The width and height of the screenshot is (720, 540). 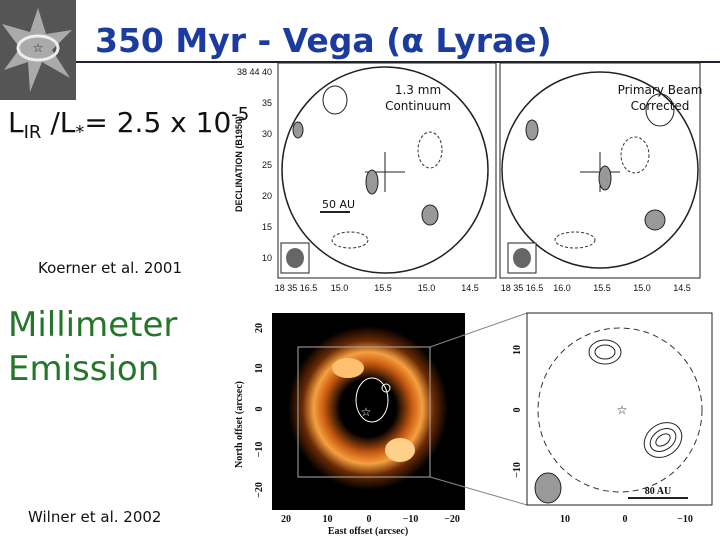 I want to click on thumbnail-art: ☆, so click(x=37, y=50).